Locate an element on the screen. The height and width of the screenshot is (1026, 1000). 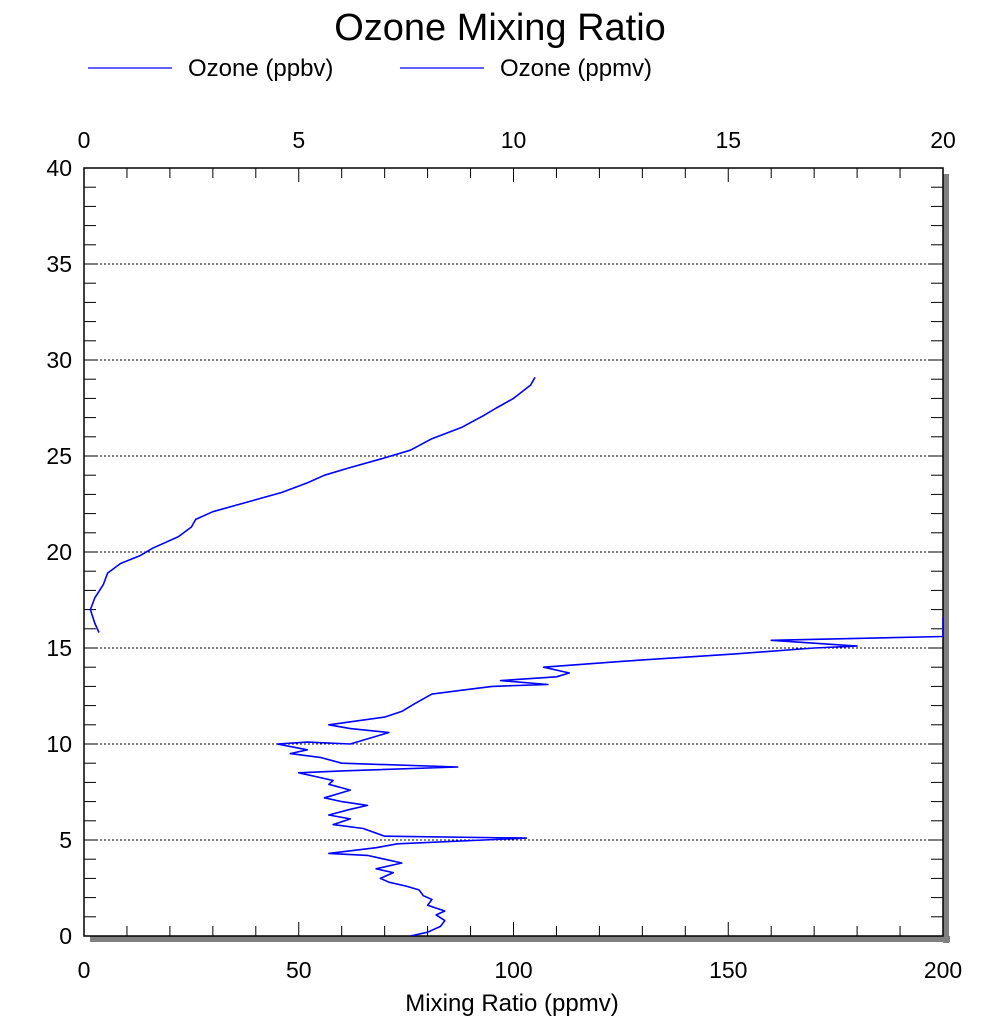
series-line-top is located at coordinates (312, 504).